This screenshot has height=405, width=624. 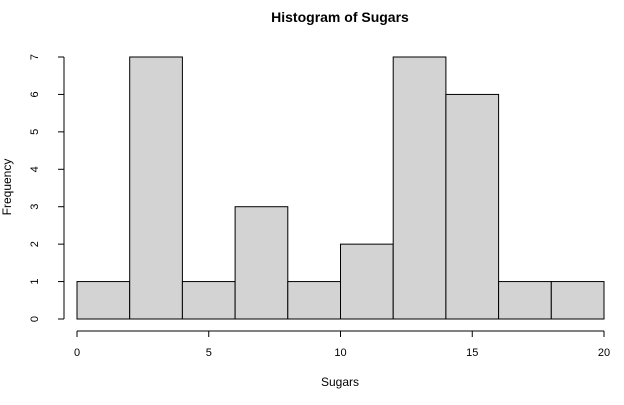 I want to click on y-tick-label: 6, so click(x=35, y=94).